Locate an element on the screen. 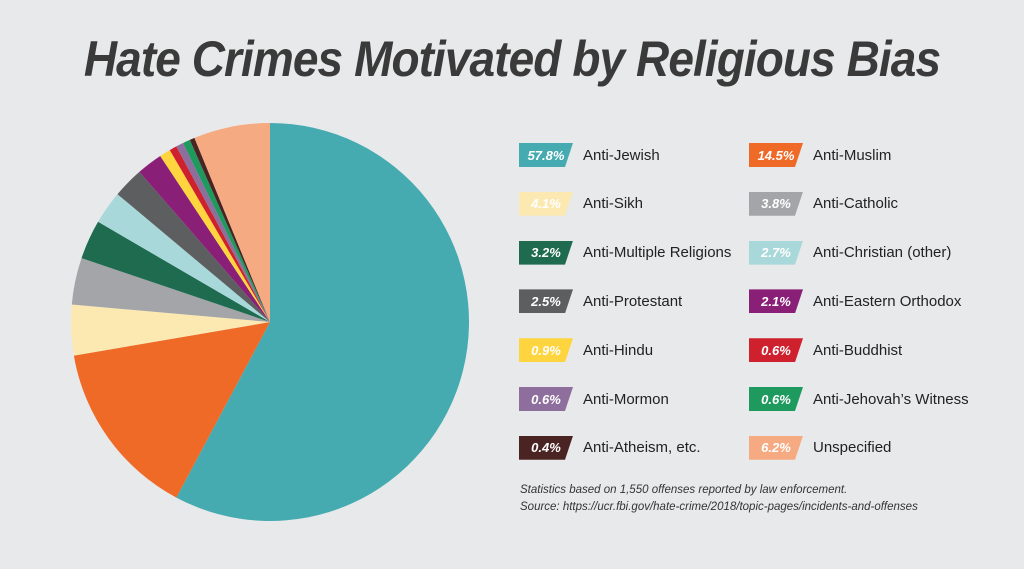 This screenshot has width=1024, height=569. legend-item-anti-eastern-orthodox: 2.1% Anti-Eastern Orthodox is located at coordinates (855, 301).